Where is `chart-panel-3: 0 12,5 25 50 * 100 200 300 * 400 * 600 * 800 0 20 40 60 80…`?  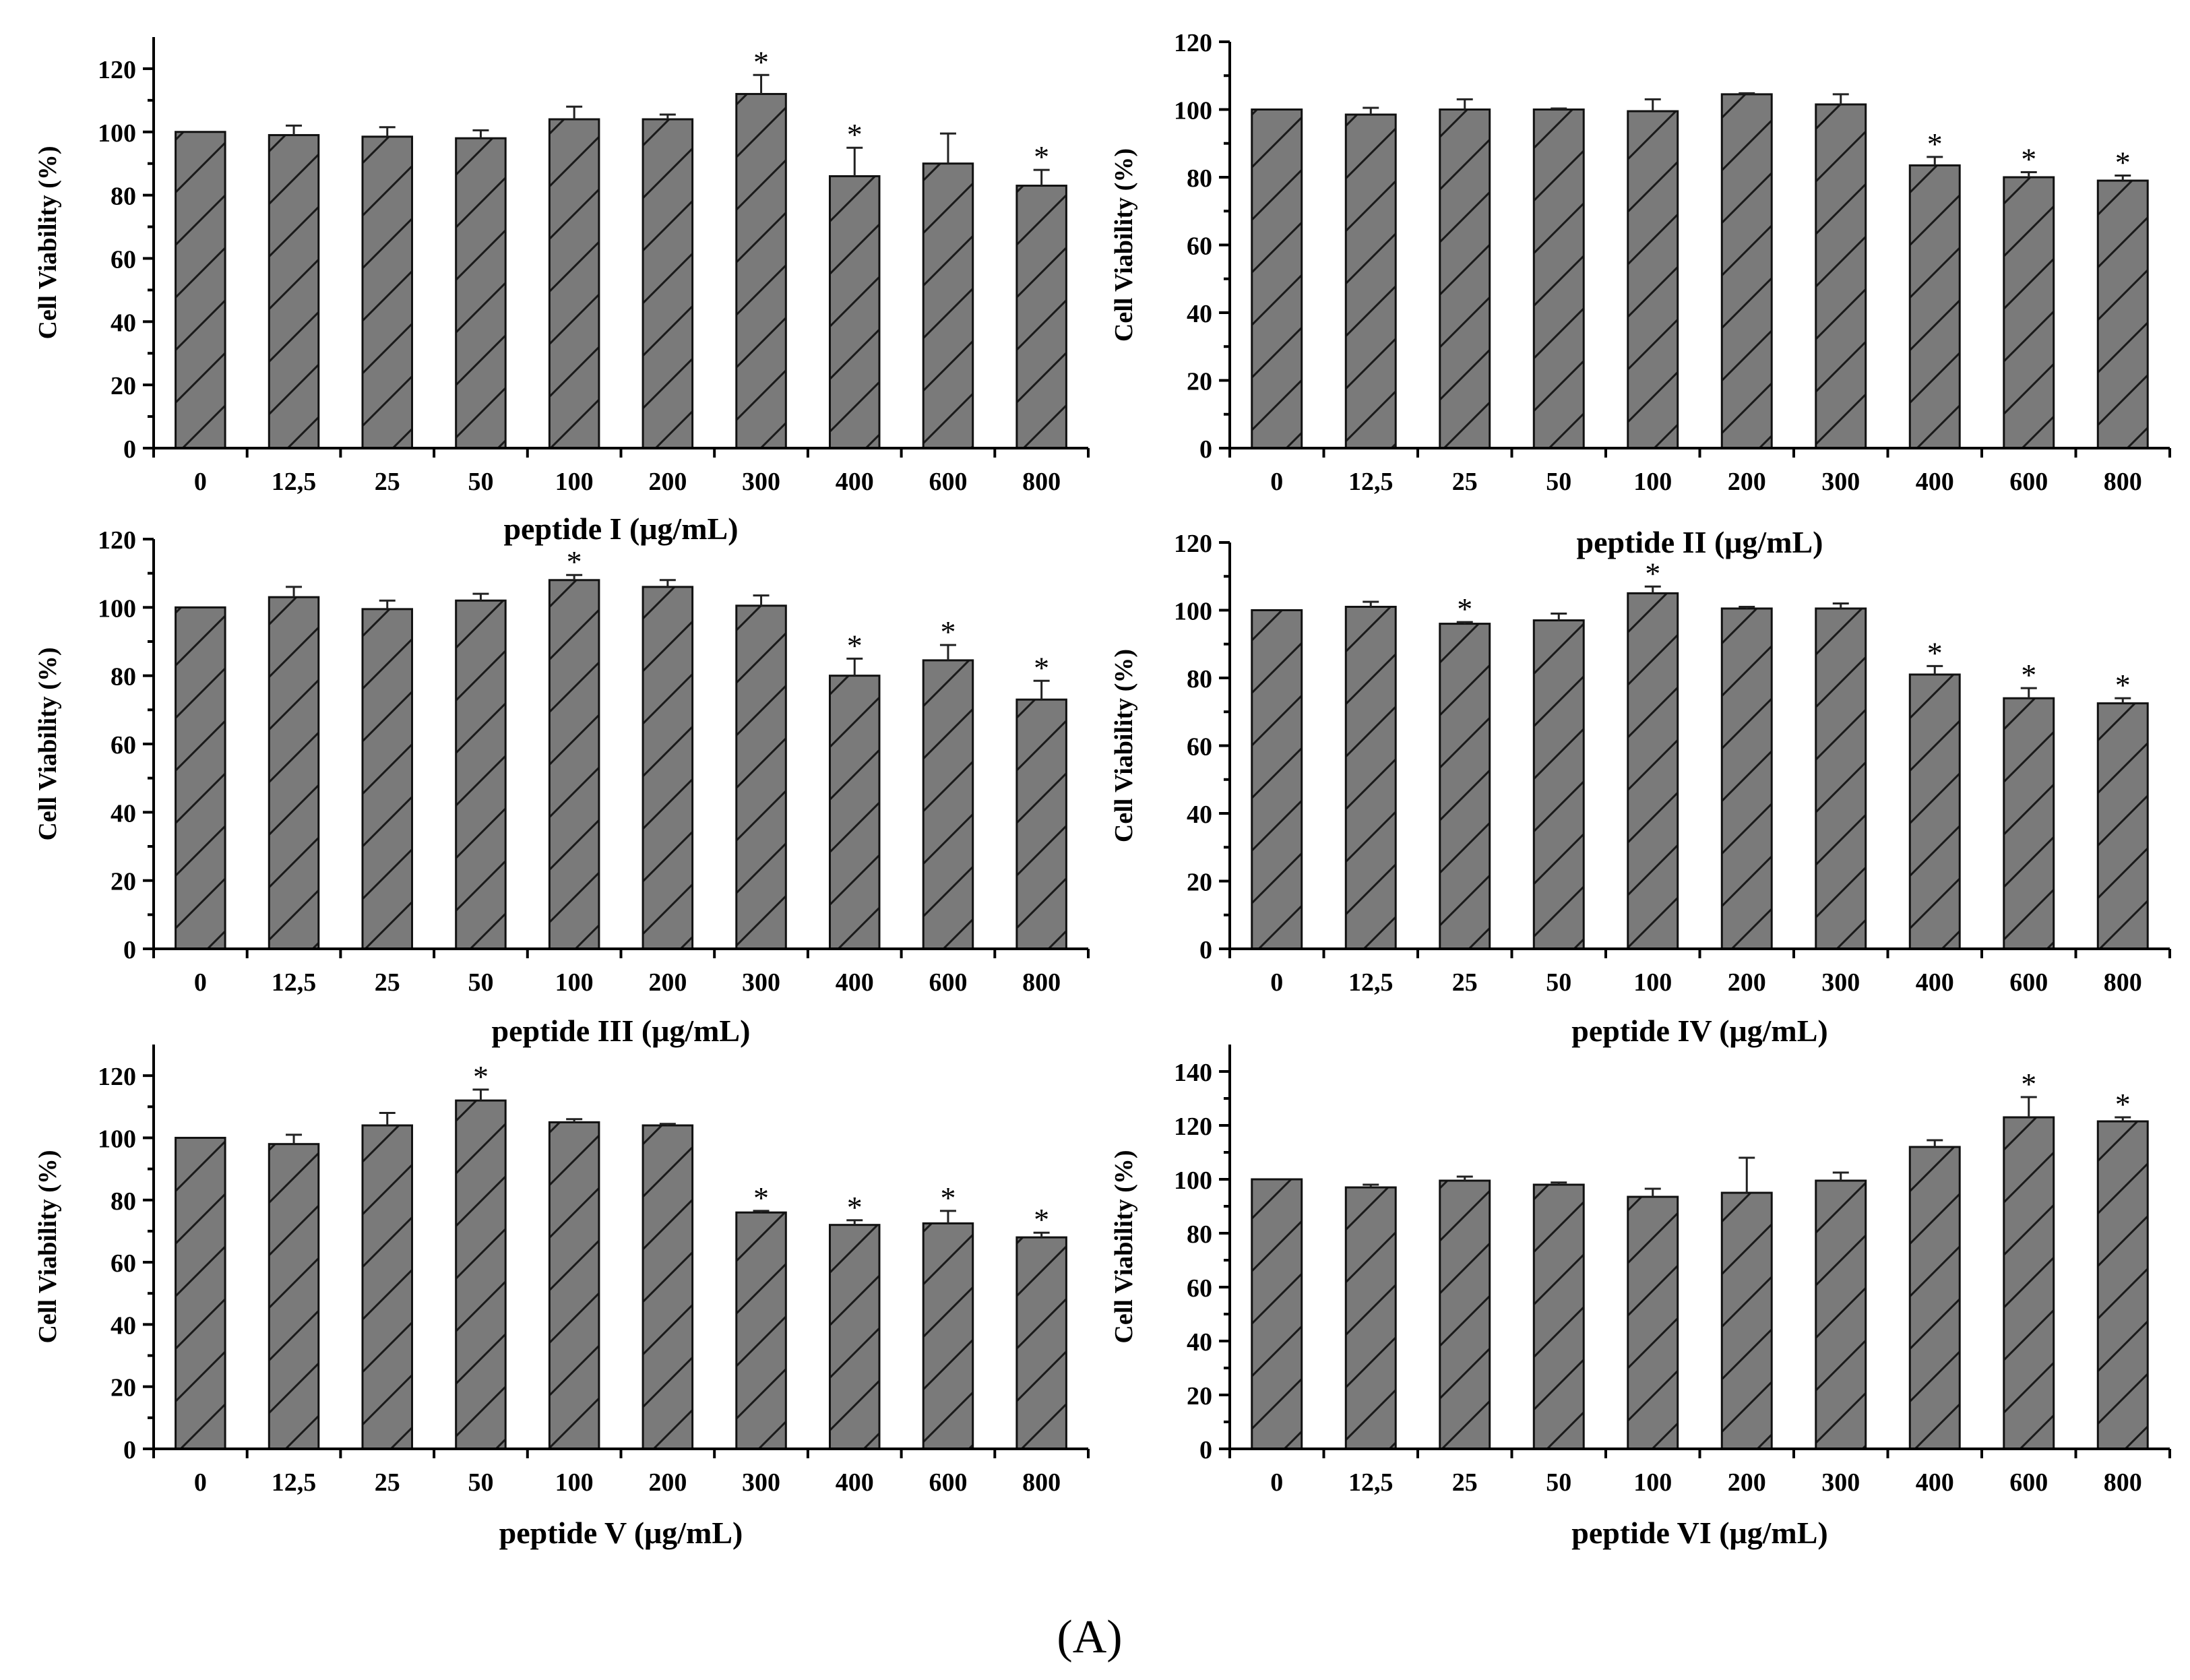 chart-panel-3: 0 12,5 25 50 * 100 200 300 * 400 * 600 * 800 0 20 40 60 80… is located at coordinates (562, 787).